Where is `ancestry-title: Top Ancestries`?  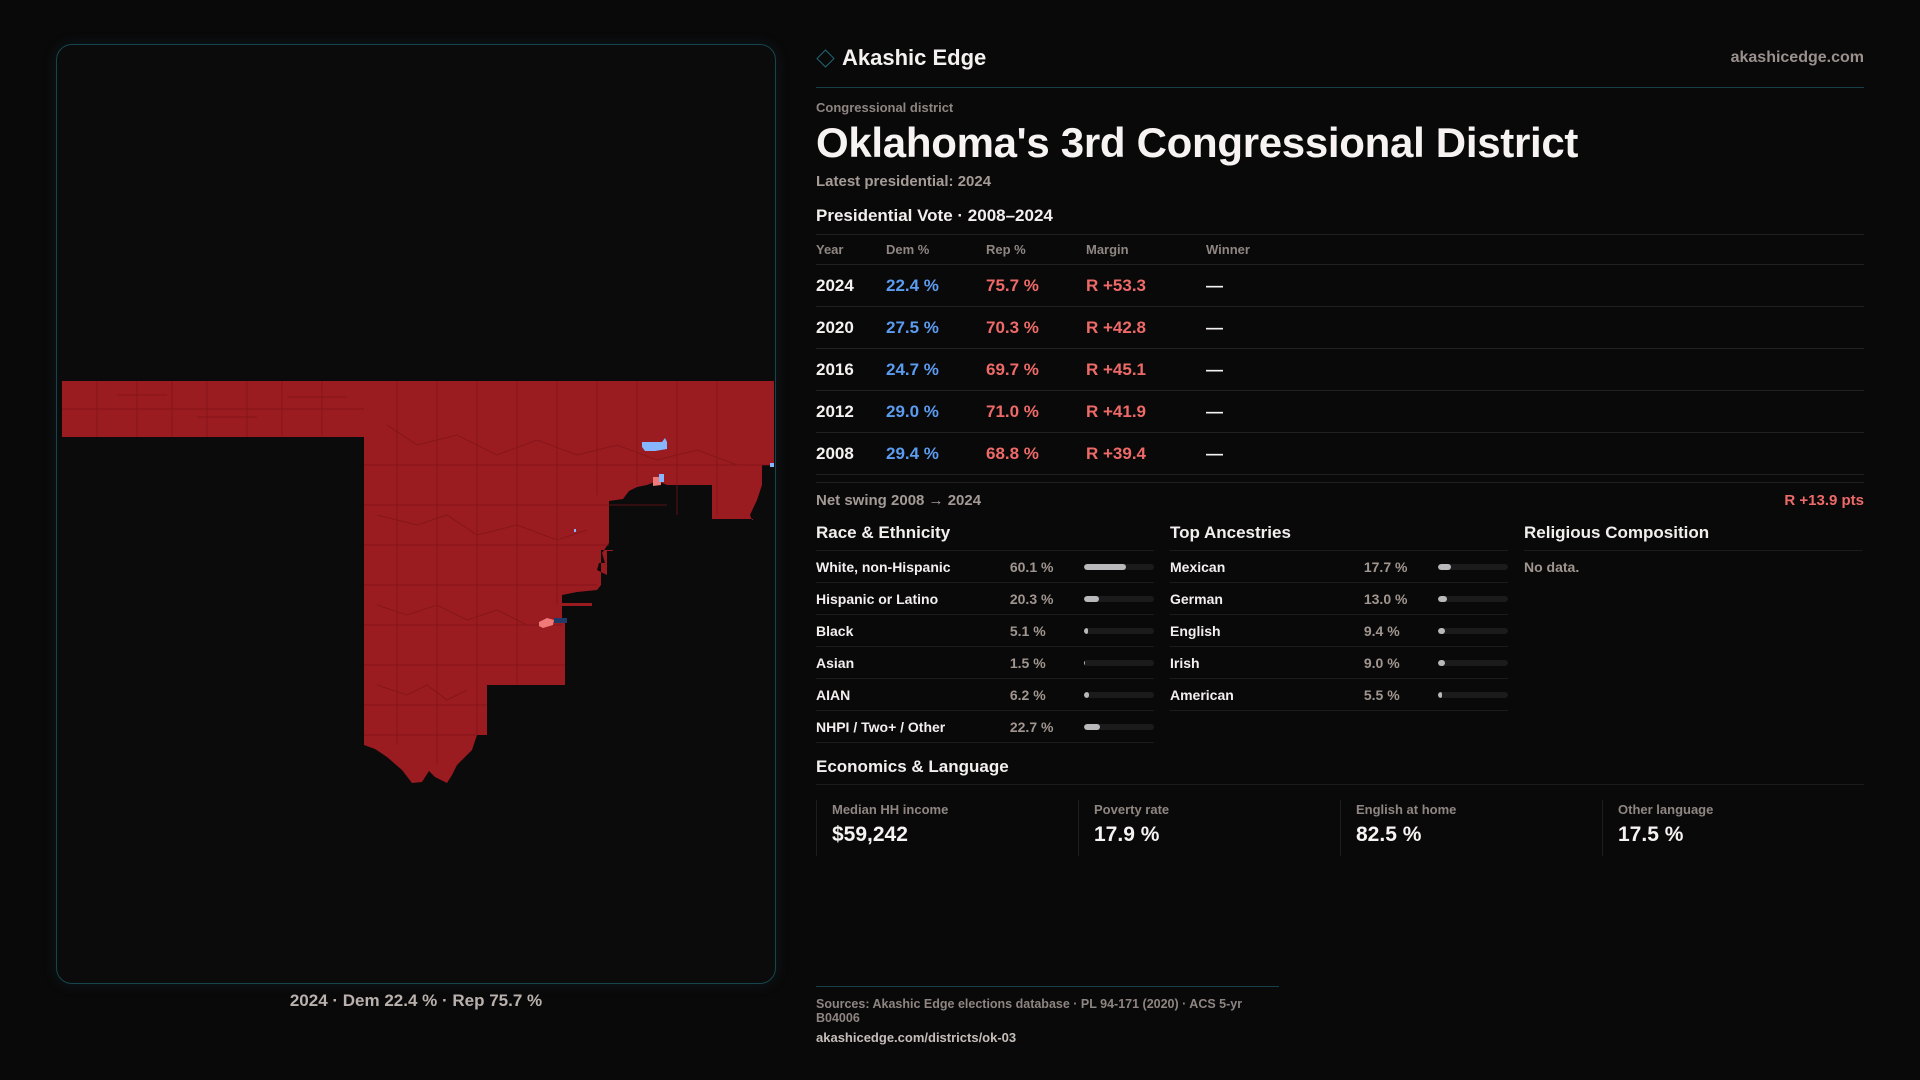 ancestry-title: Top Ancestries is located at coordinates (1339, 537).